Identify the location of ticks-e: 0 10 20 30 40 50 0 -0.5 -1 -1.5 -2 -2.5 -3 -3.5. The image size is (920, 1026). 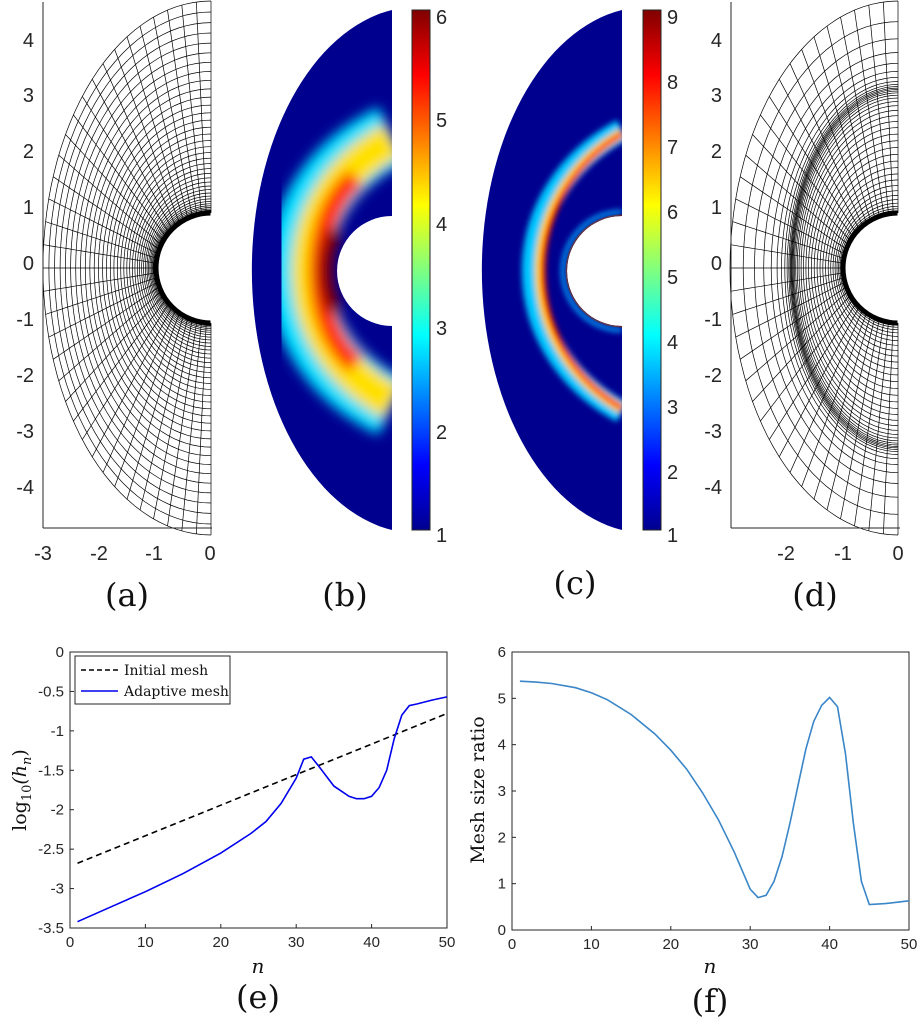
(246, 797).